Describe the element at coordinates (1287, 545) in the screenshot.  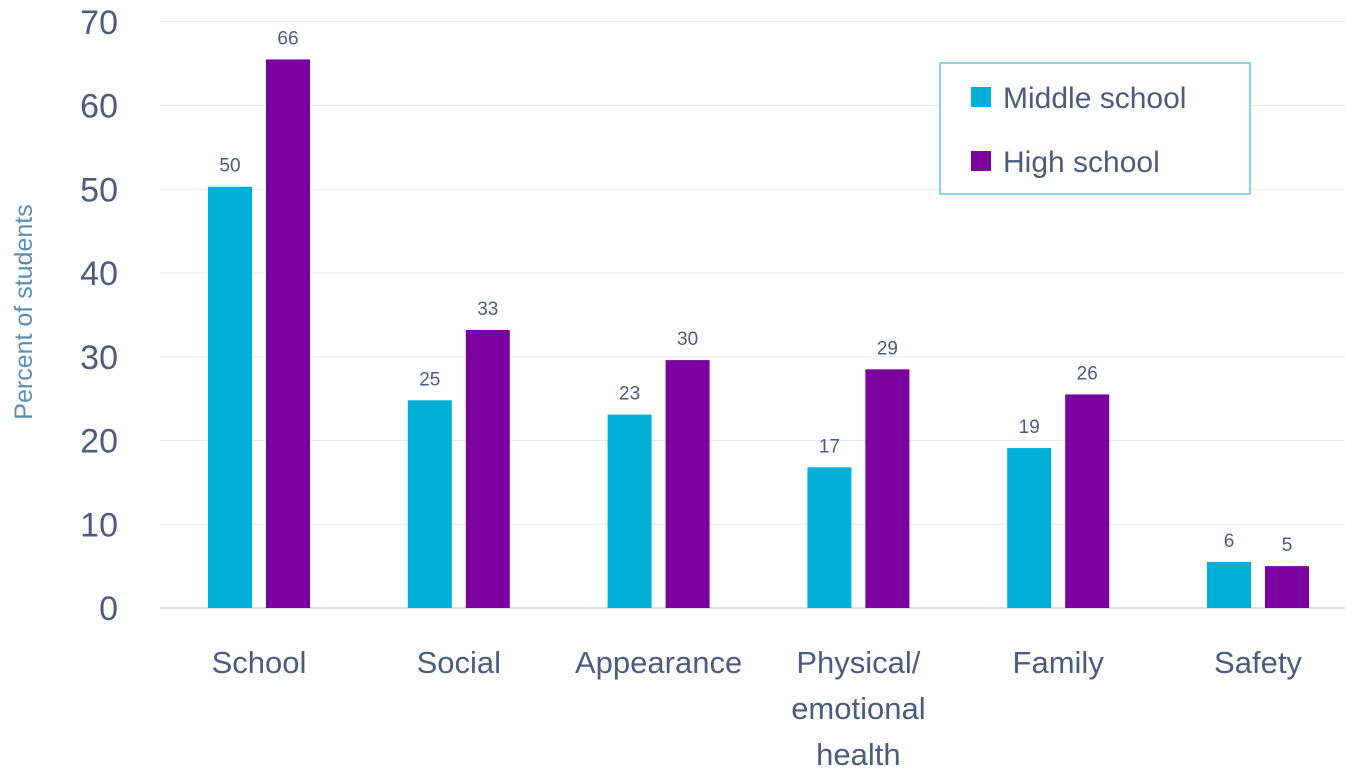
I see `data-label: 5` at that location.